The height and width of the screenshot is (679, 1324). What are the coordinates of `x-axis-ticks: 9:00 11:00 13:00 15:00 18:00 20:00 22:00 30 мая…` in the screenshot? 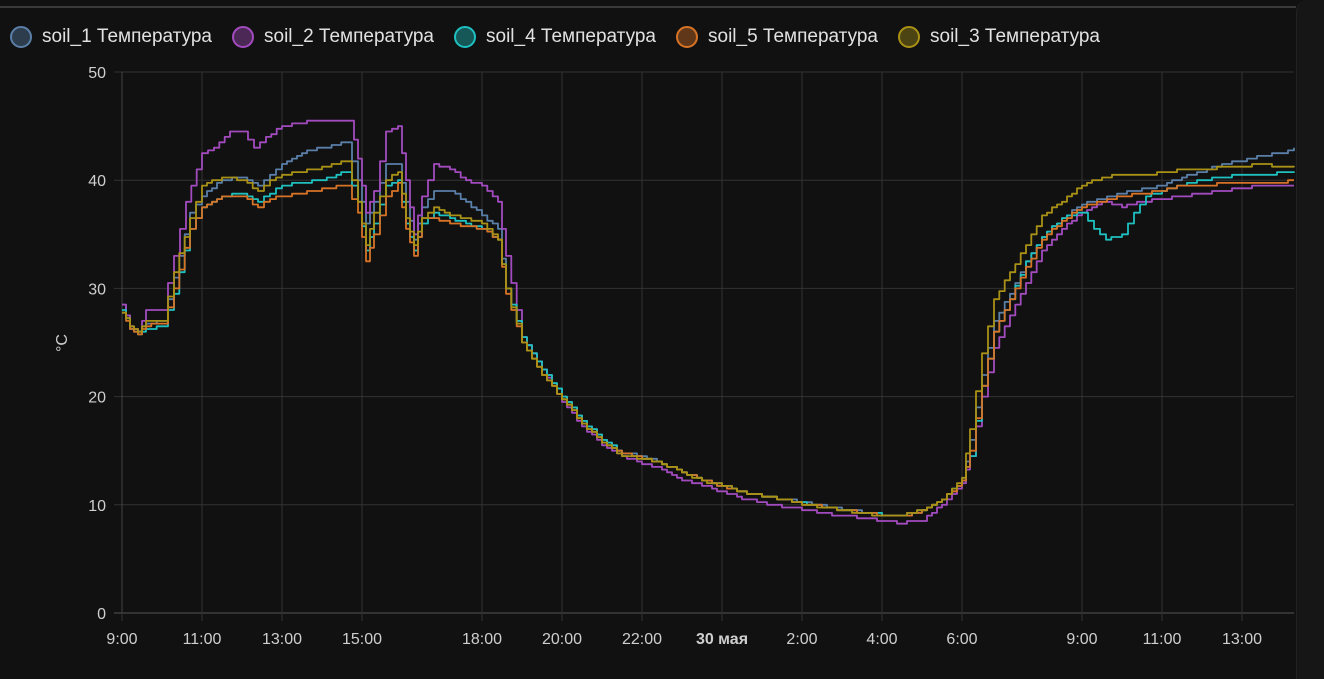 It's located at (684, 639).